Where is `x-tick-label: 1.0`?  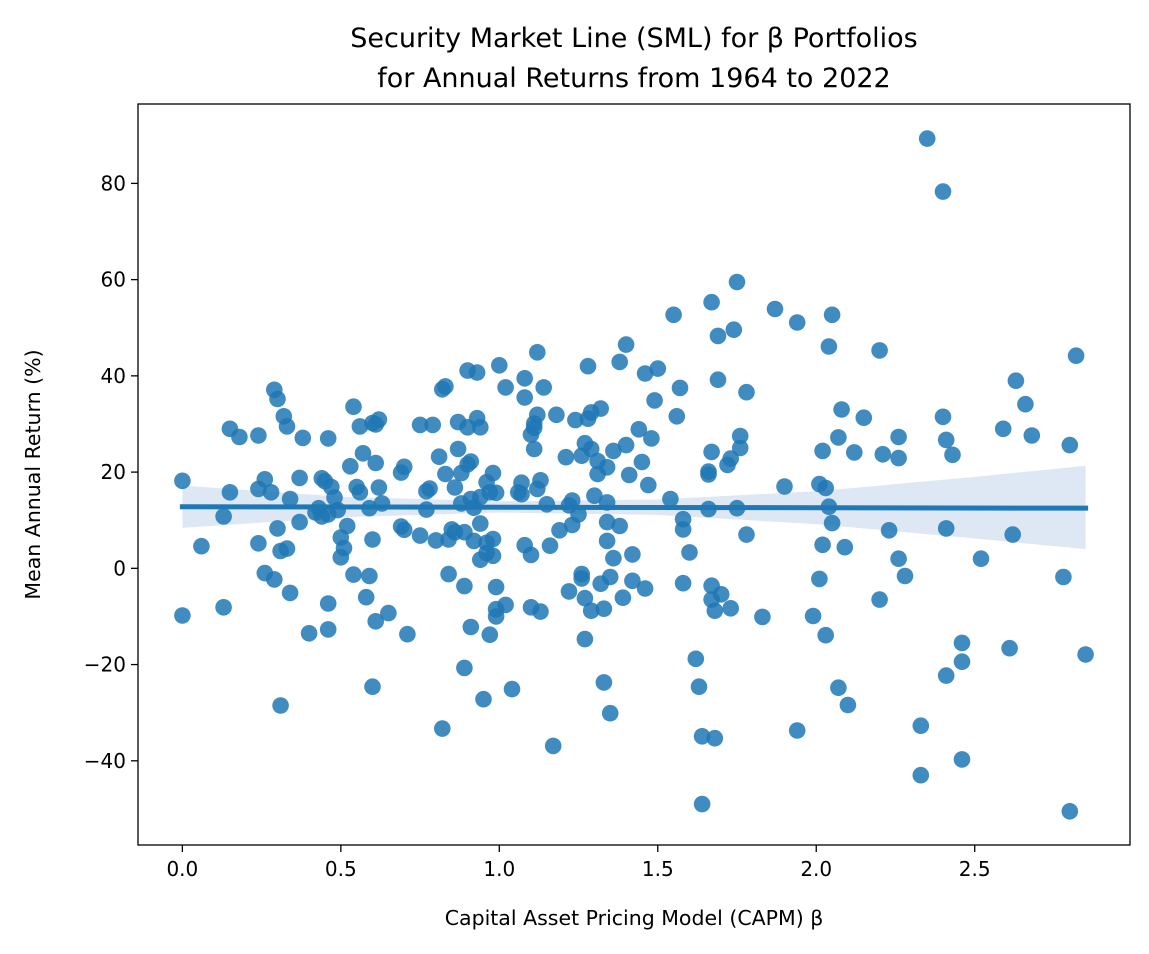 x-tick-label: 1.0 is located at coordinates (499, 869).